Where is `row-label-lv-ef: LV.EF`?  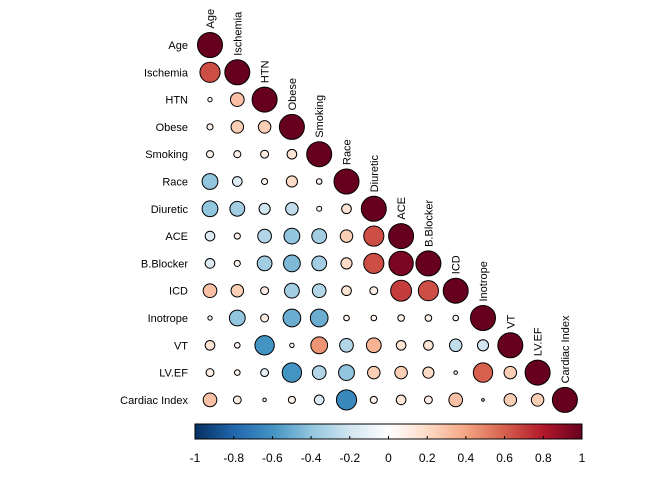
row-label-lv-ef: LV.EF is located at coordinates (173, 374).